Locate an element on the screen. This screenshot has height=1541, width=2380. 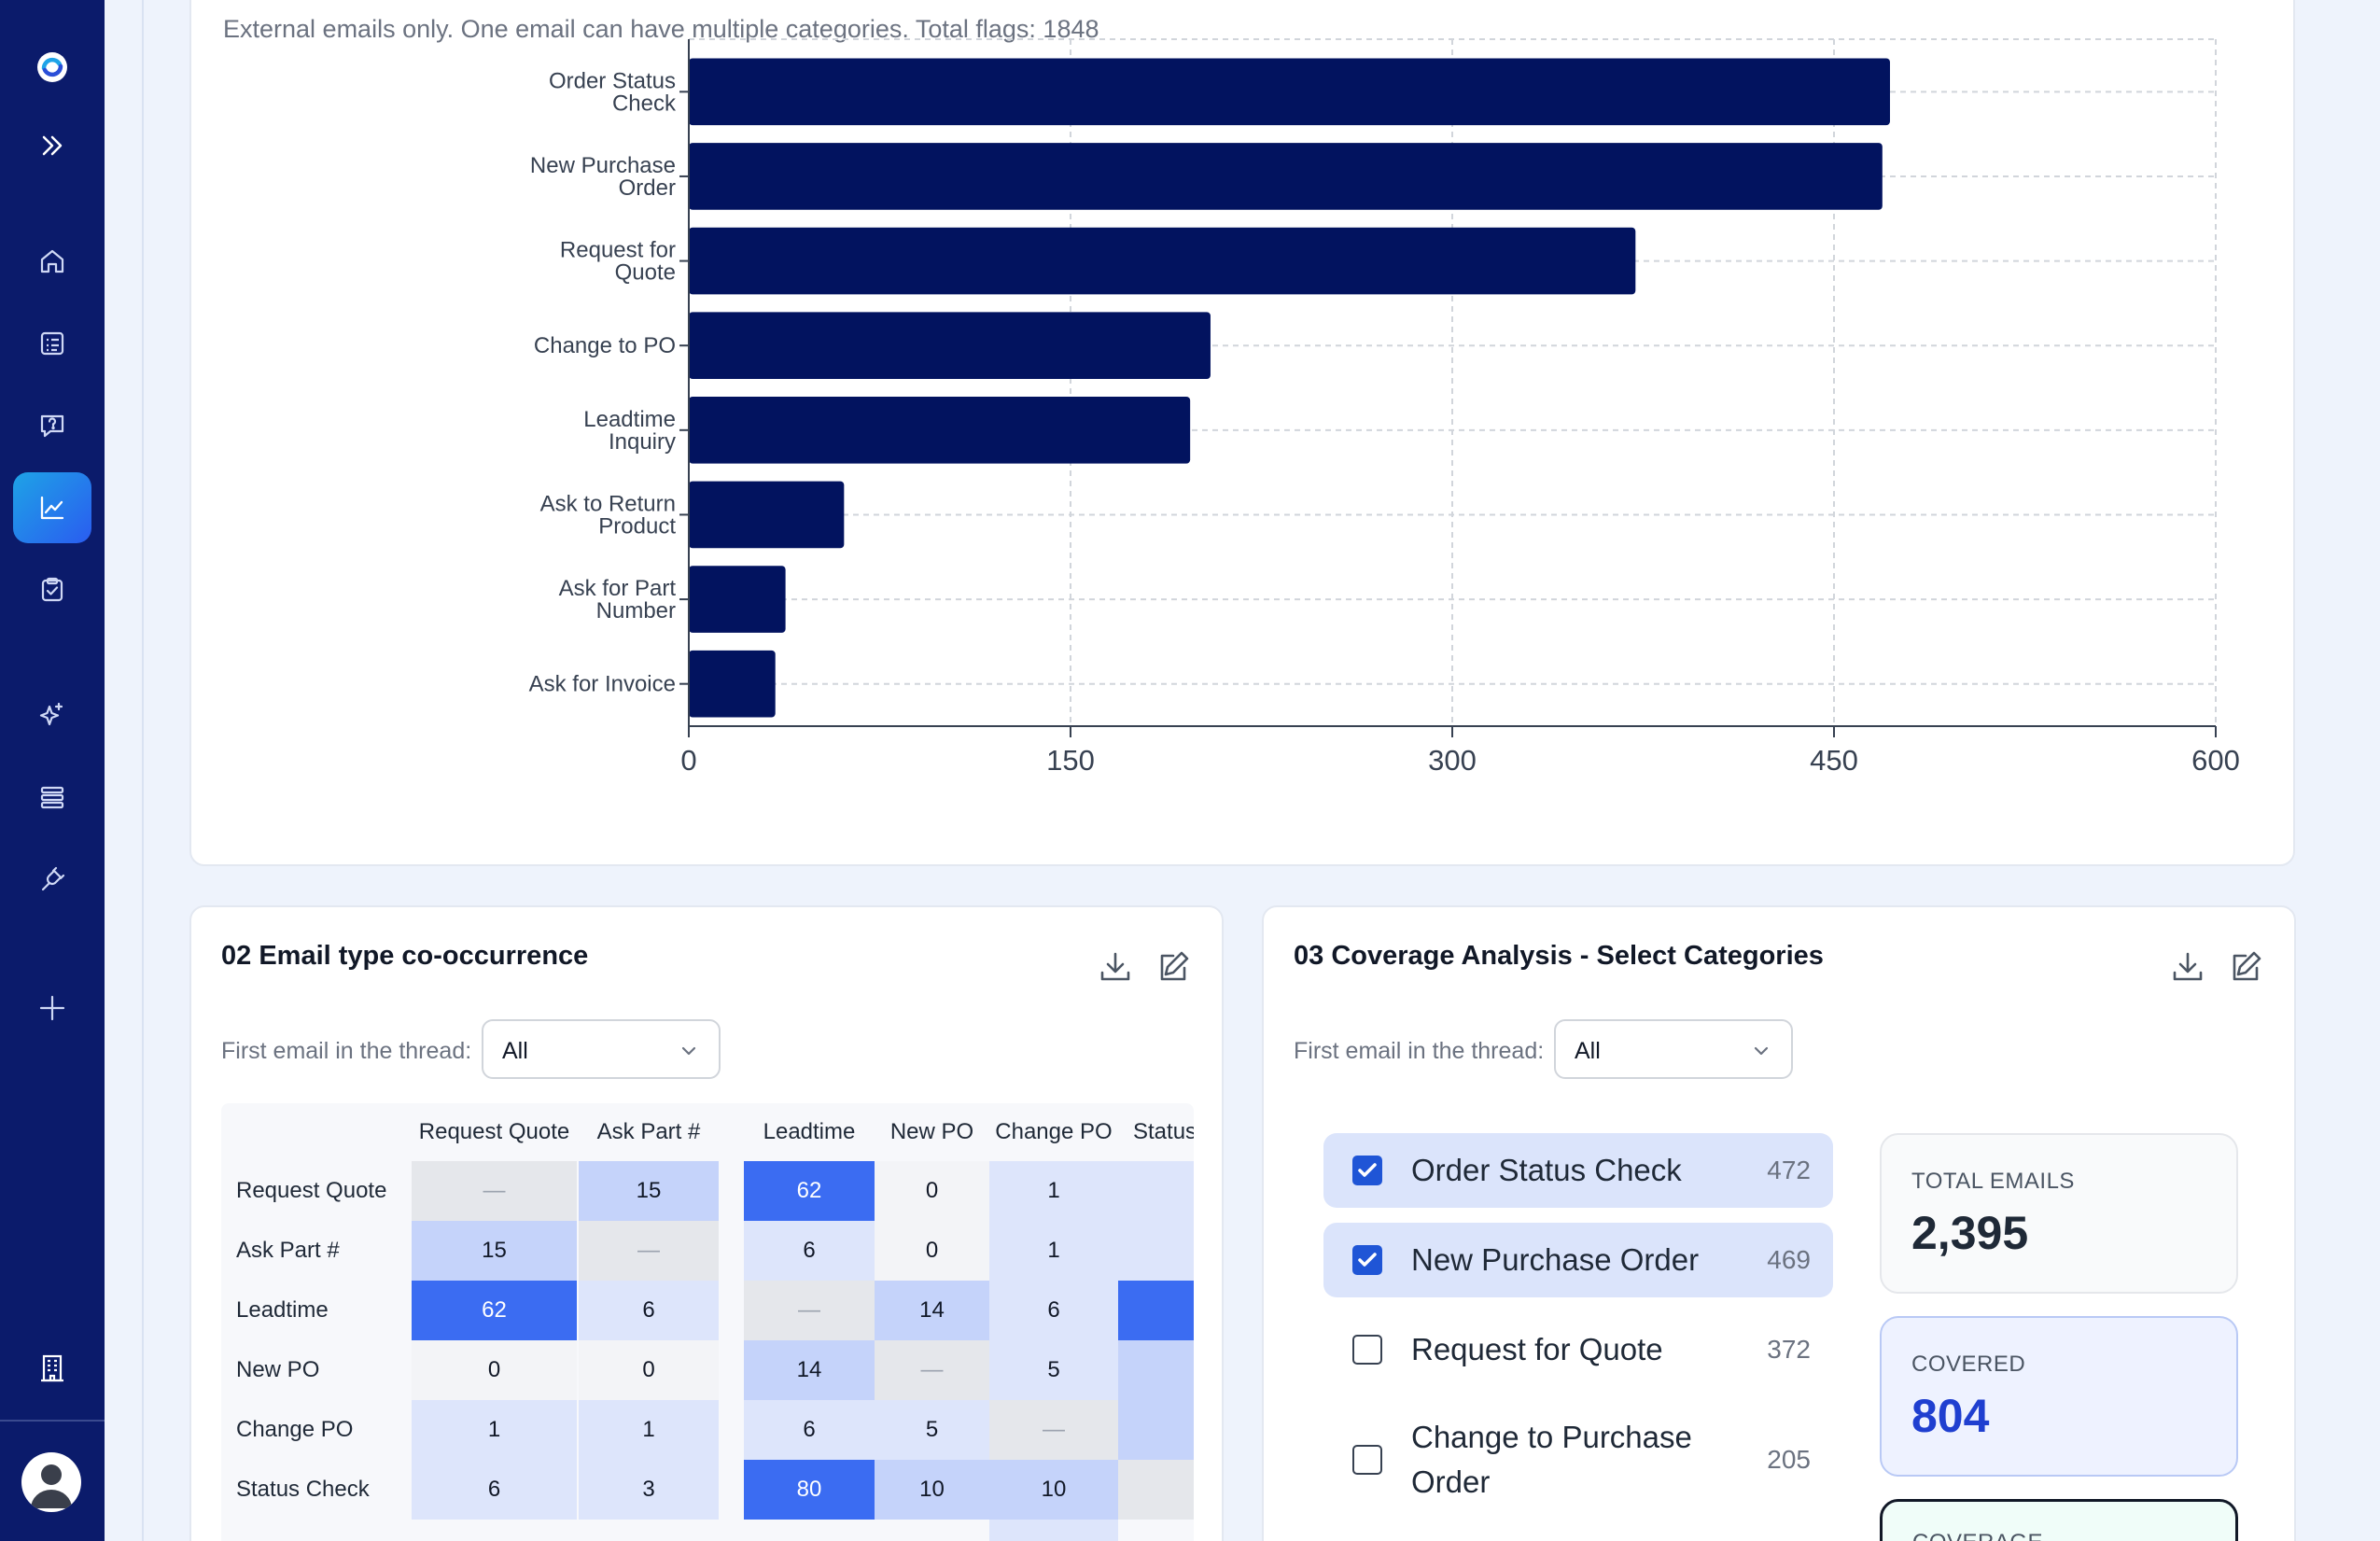
heatmap-cell: 3 is located at coordinates (649, 1490).